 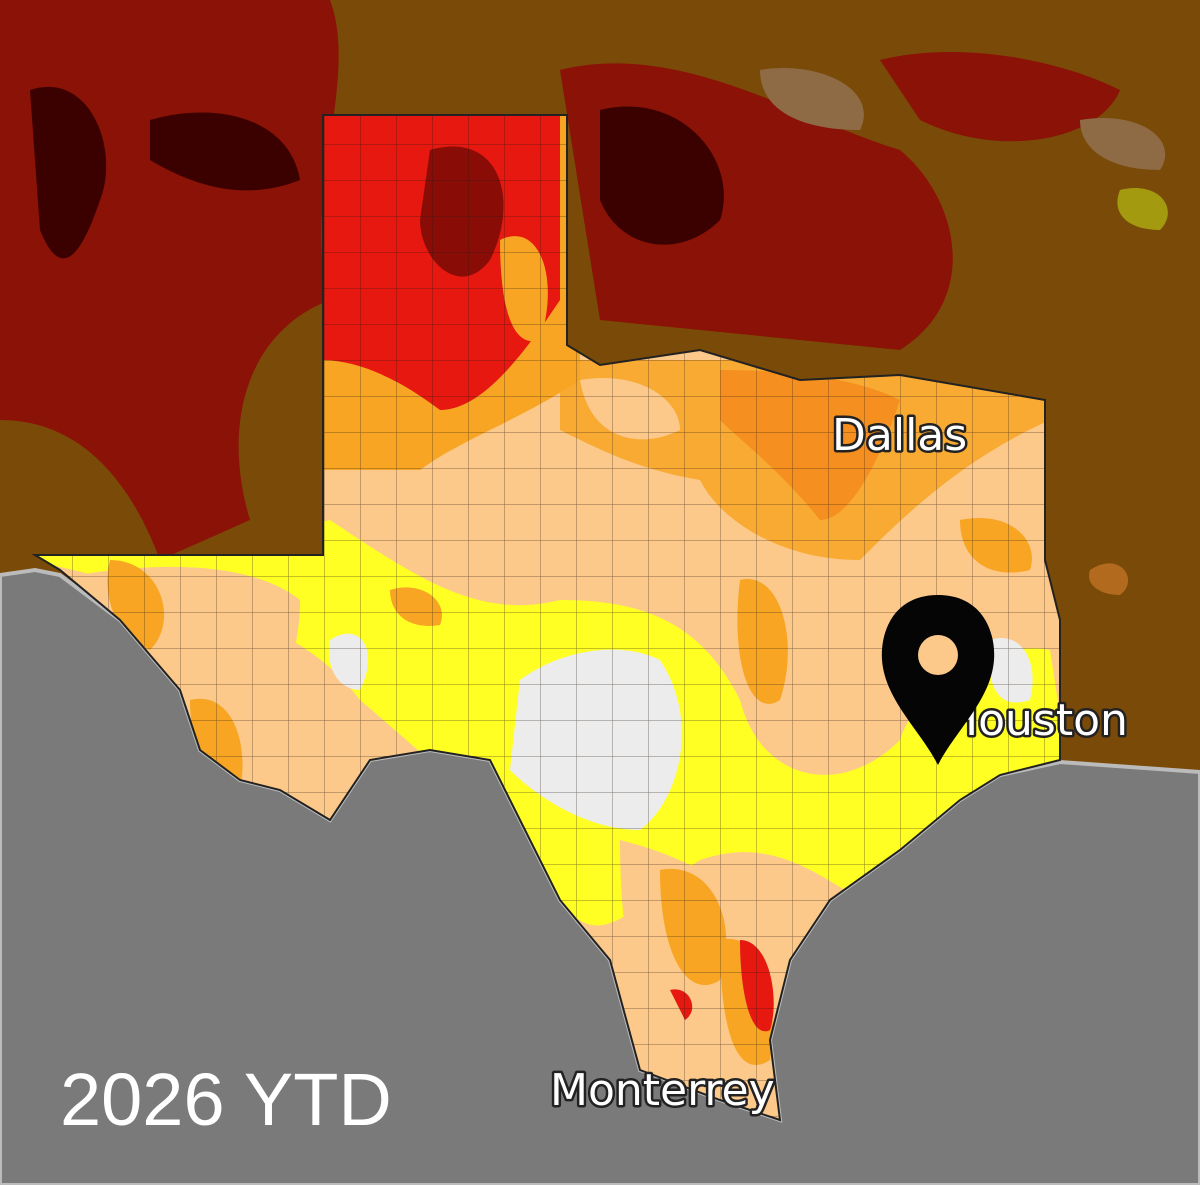 I want to click on city-label: Monterrey, so click(x=662, y=1090).